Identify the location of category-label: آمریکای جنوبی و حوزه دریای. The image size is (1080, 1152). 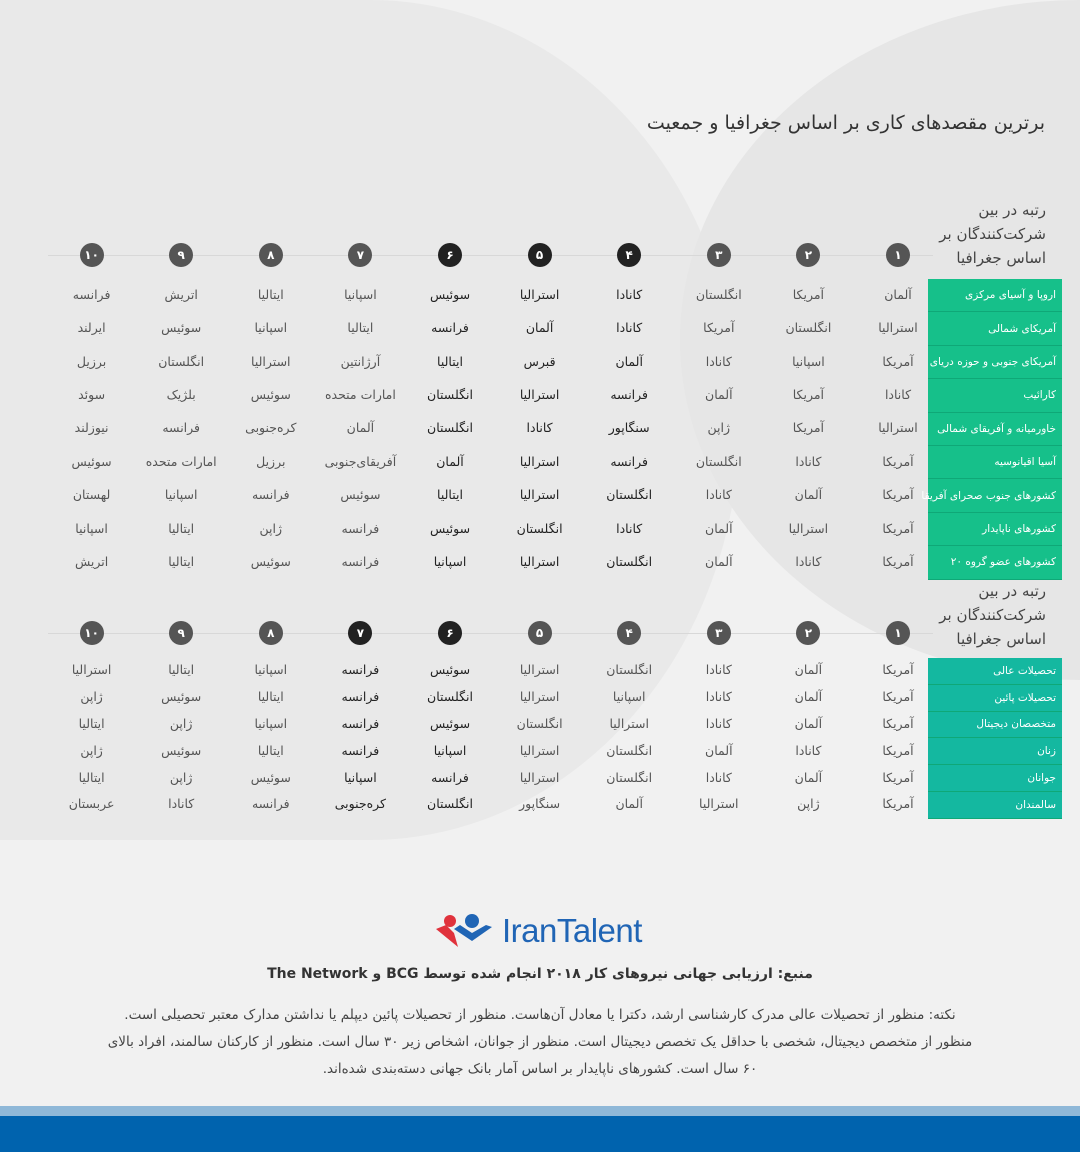
(995, 362).